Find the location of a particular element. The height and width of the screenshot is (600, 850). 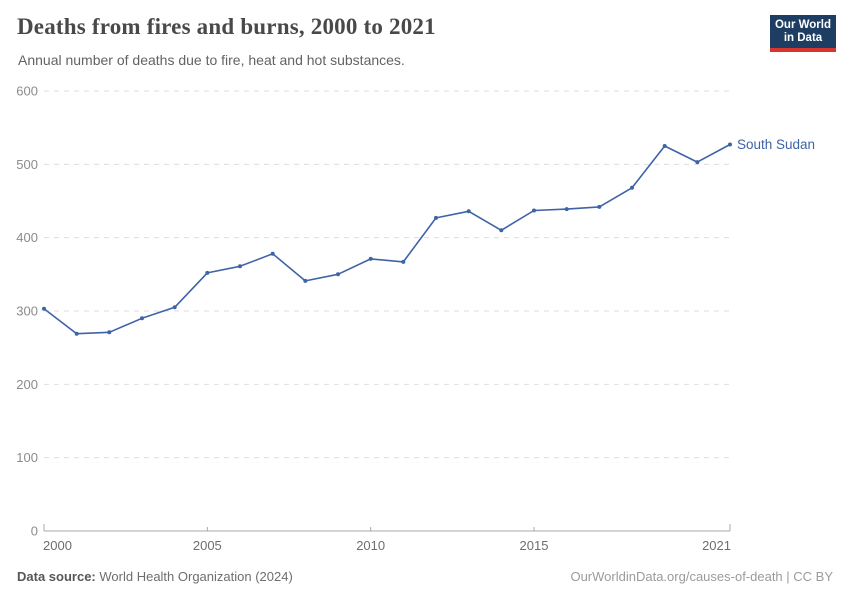

x-axis-tick-label: 2010 is located at coordinates (370, 545).